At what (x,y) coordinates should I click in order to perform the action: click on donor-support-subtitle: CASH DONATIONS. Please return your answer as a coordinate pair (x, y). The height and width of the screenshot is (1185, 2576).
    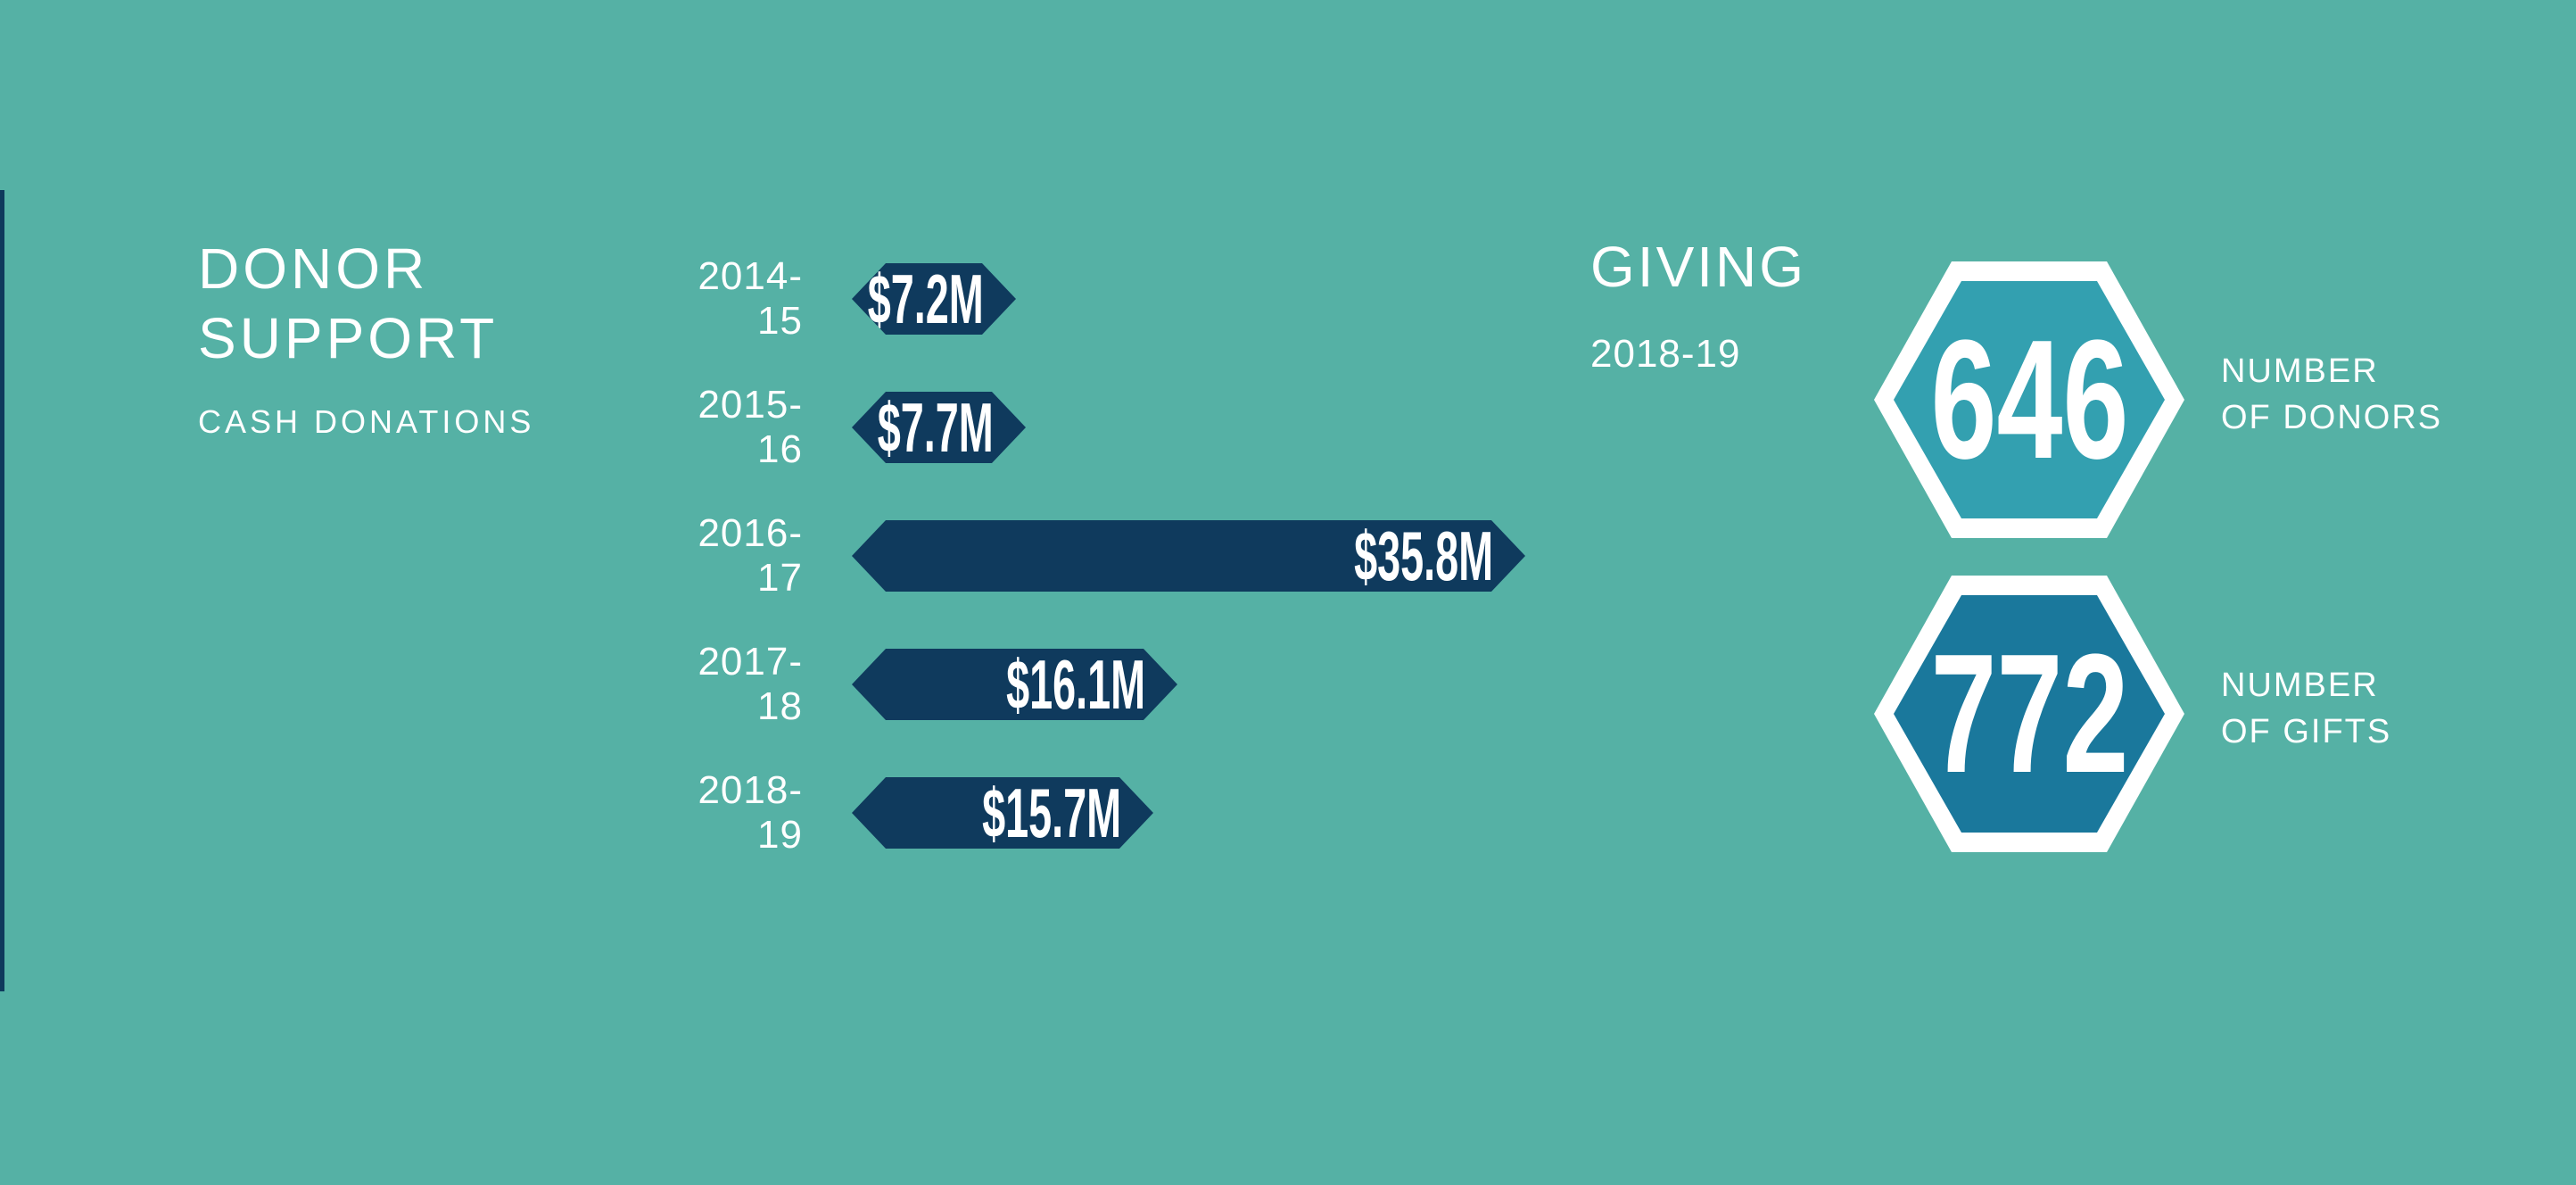
    Looking at the image, I should click on (367, 421).